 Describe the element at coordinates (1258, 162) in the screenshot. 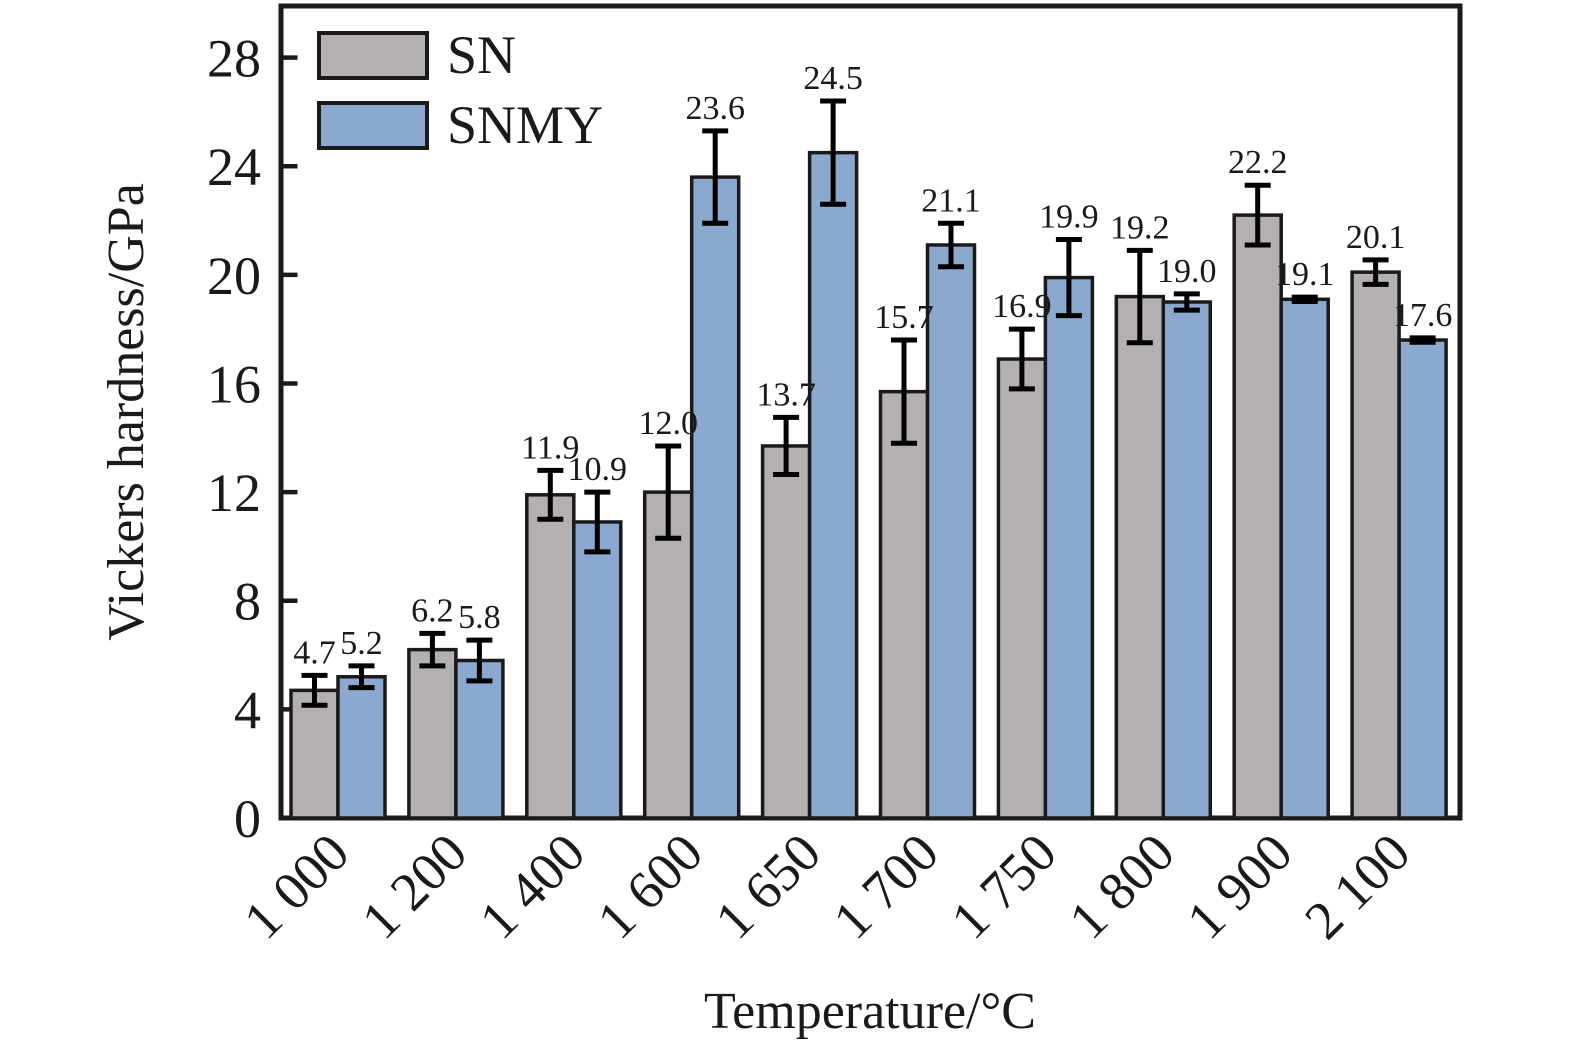

I see `value-label-sn-1900: 22.2` at that location.